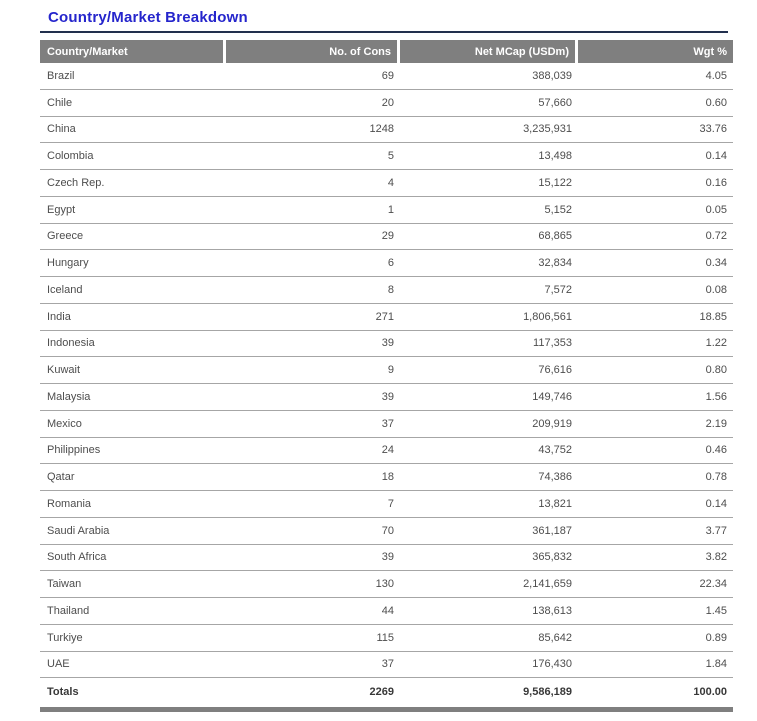 The image size is (757, 721). I want to click on cell-wgt: 3.82, so click(655, 558).